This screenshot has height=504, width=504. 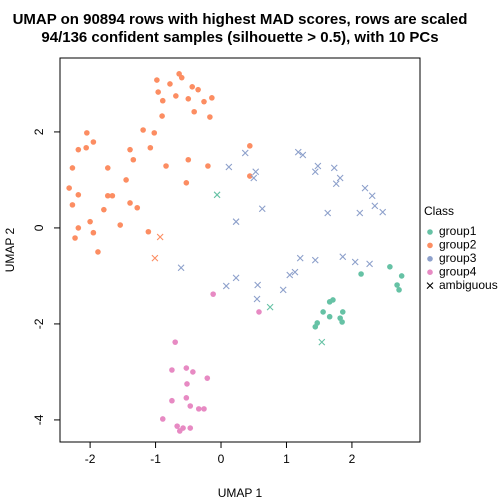 What do you see at coordinates (458, 258) in the screenshot?
I see `legend-label: group3` at bounding box center [458, 258].